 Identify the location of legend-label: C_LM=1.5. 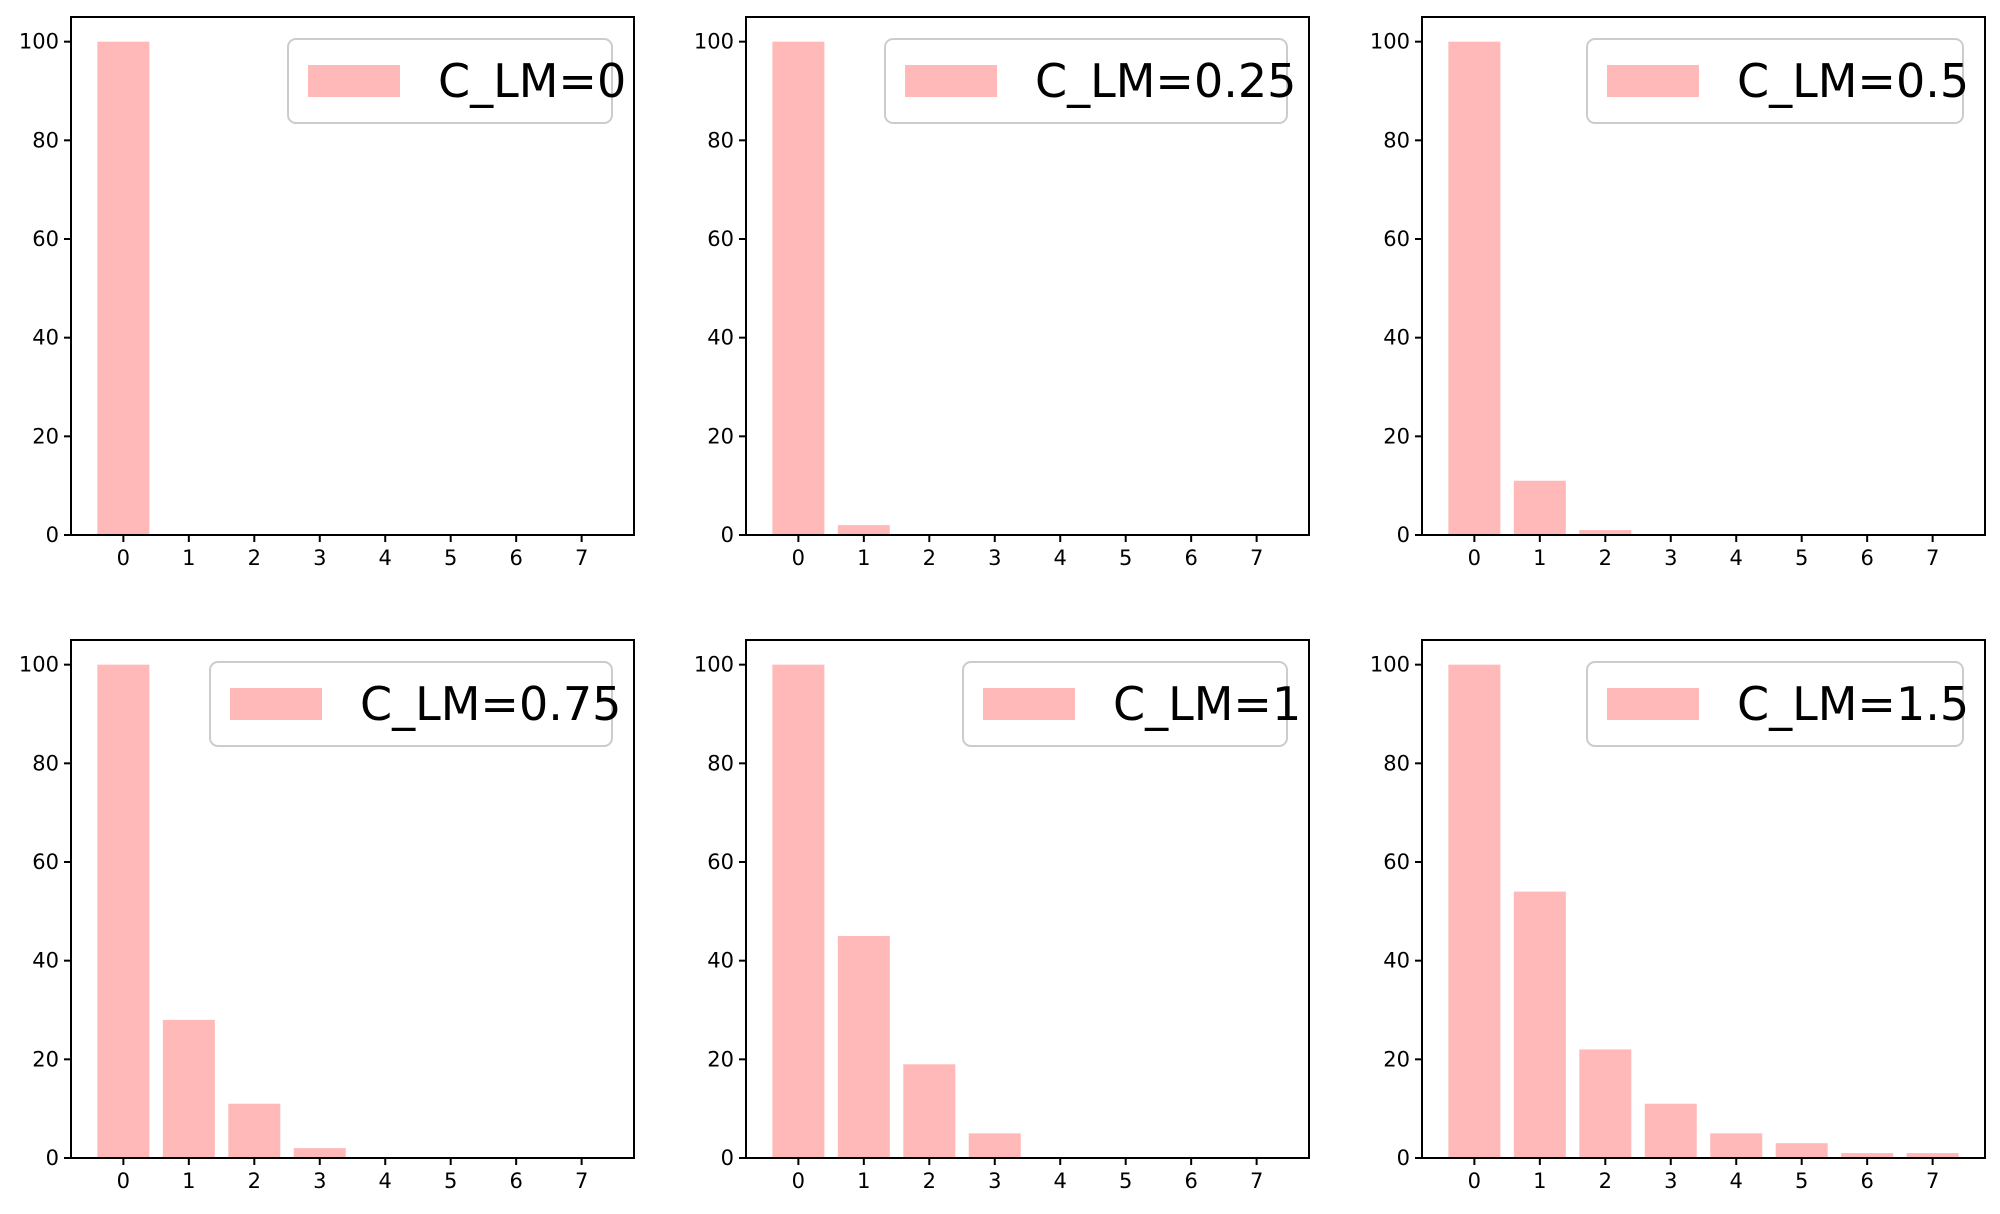
(1853, 704).